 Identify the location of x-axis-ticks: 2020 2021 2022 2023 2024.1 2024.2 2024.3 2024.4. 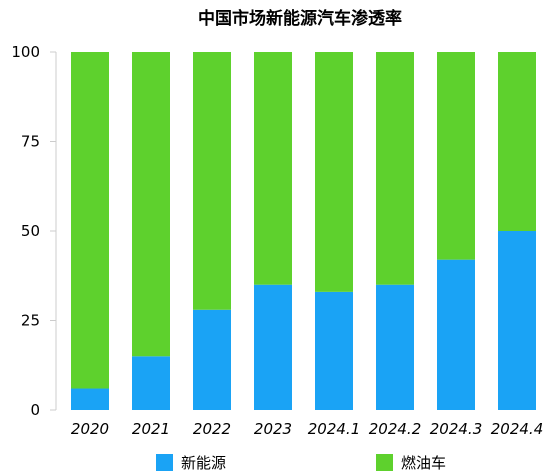
(307, 429).